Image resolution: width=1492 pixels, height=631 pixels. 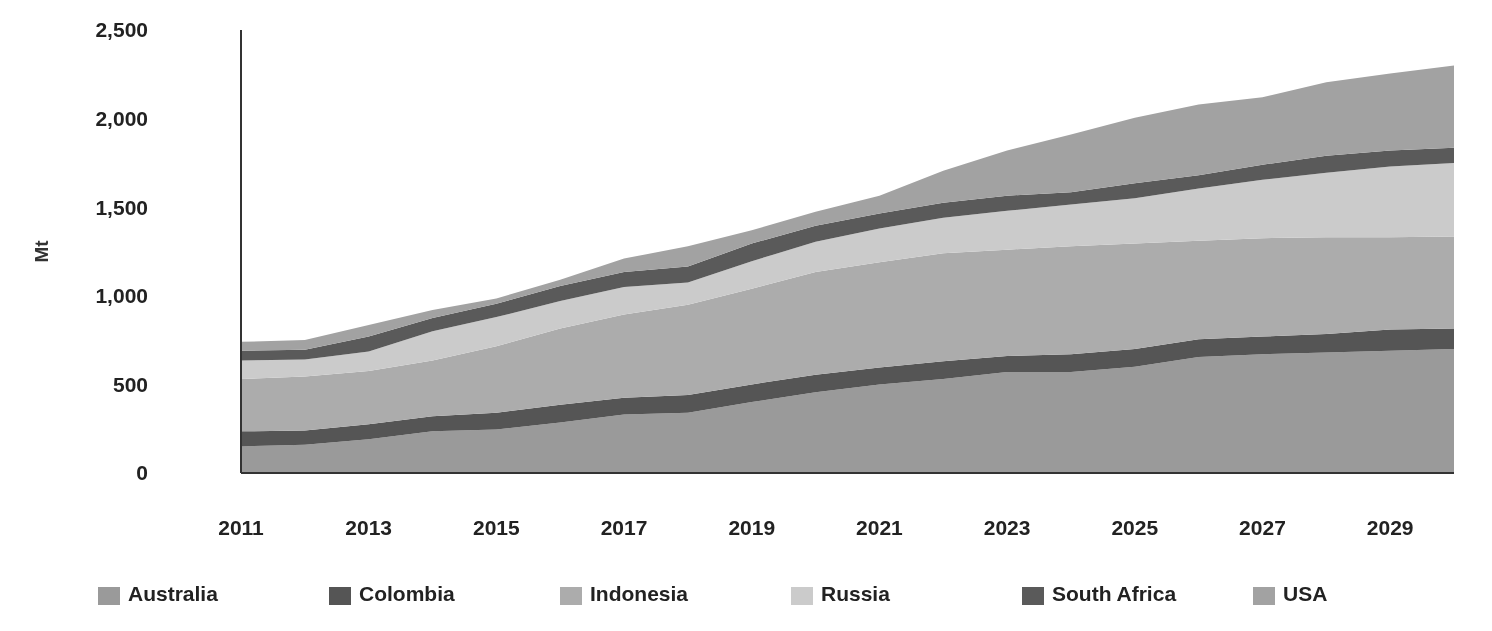 I want to click on x-tick-label: 2015, so click(x=497, y=527).